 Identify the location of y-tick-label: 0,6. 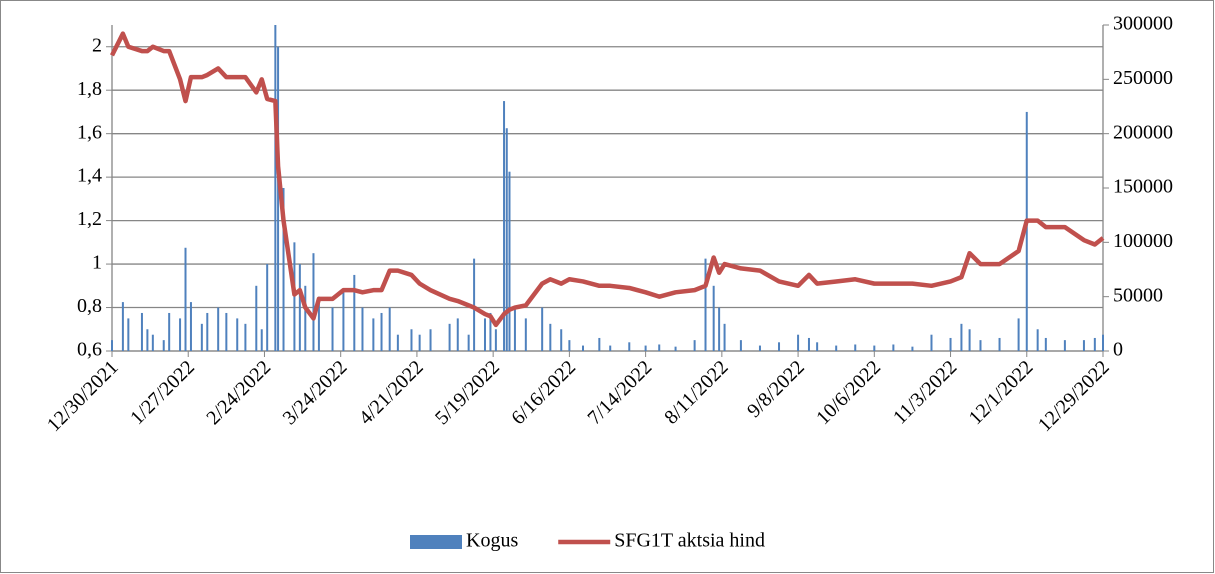
(89, 350).